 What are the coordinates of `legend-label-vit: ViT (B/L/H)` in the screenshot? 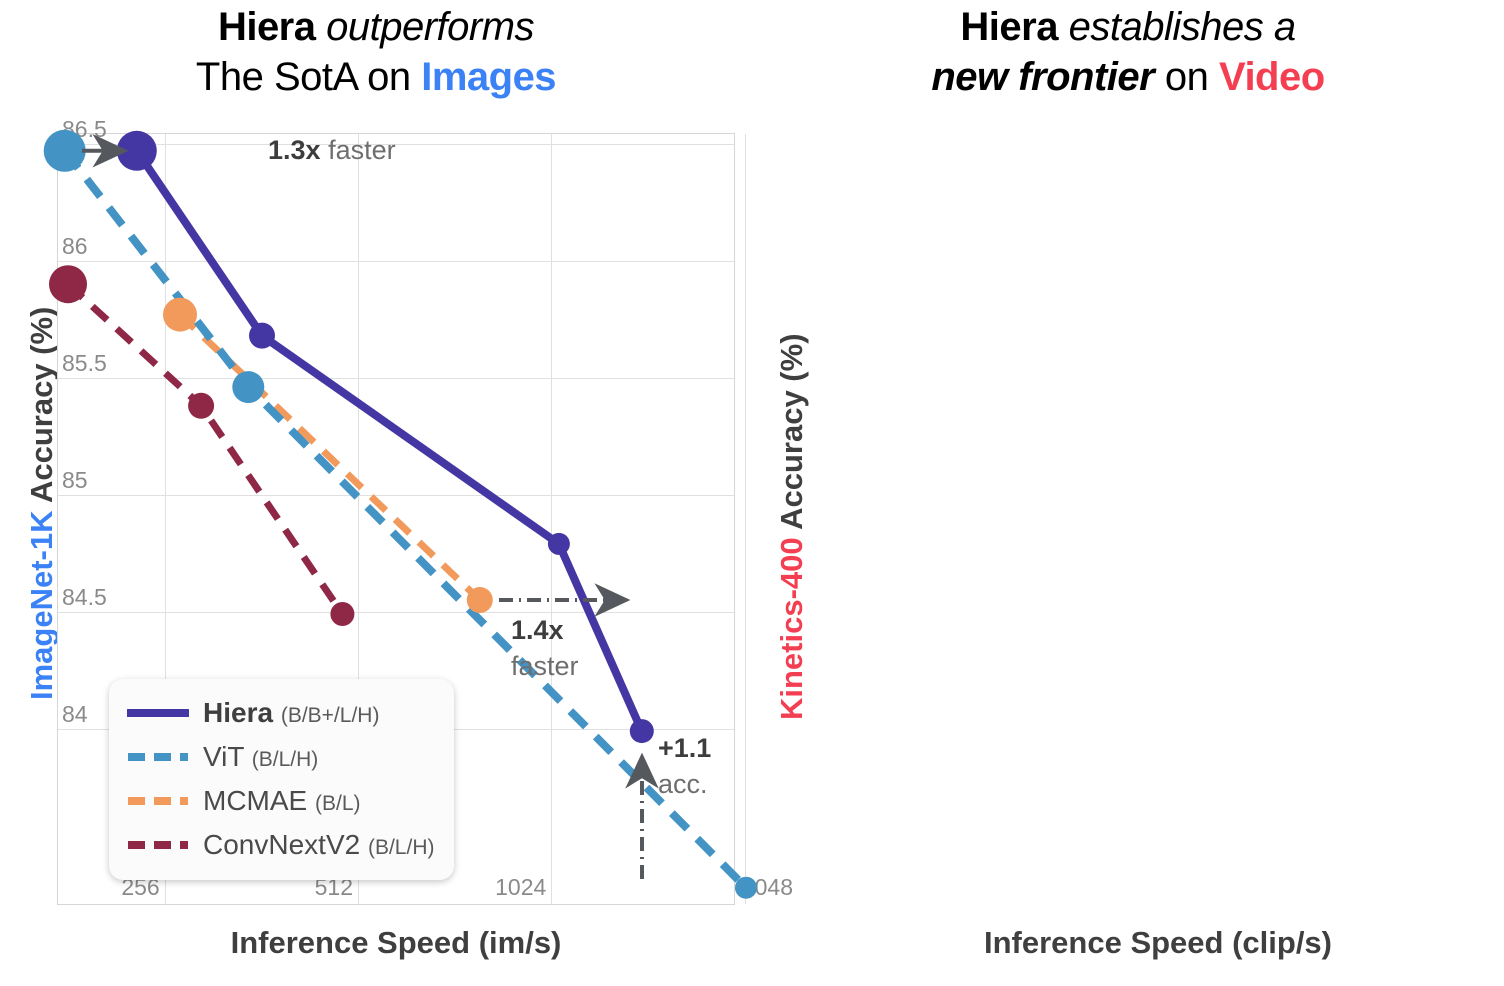 It's located at (260, 757).